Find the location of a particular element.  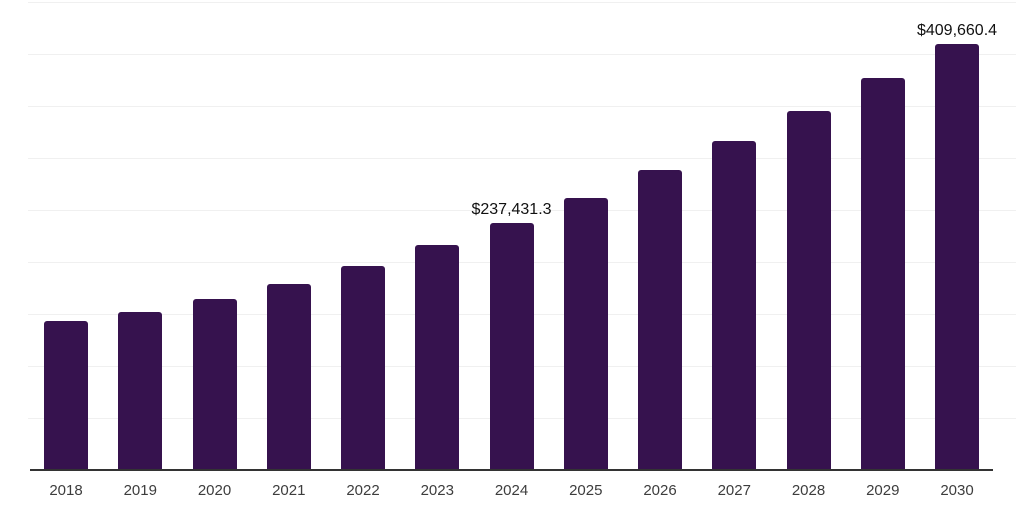

bar-2028 is located at coordinates (808, 290).